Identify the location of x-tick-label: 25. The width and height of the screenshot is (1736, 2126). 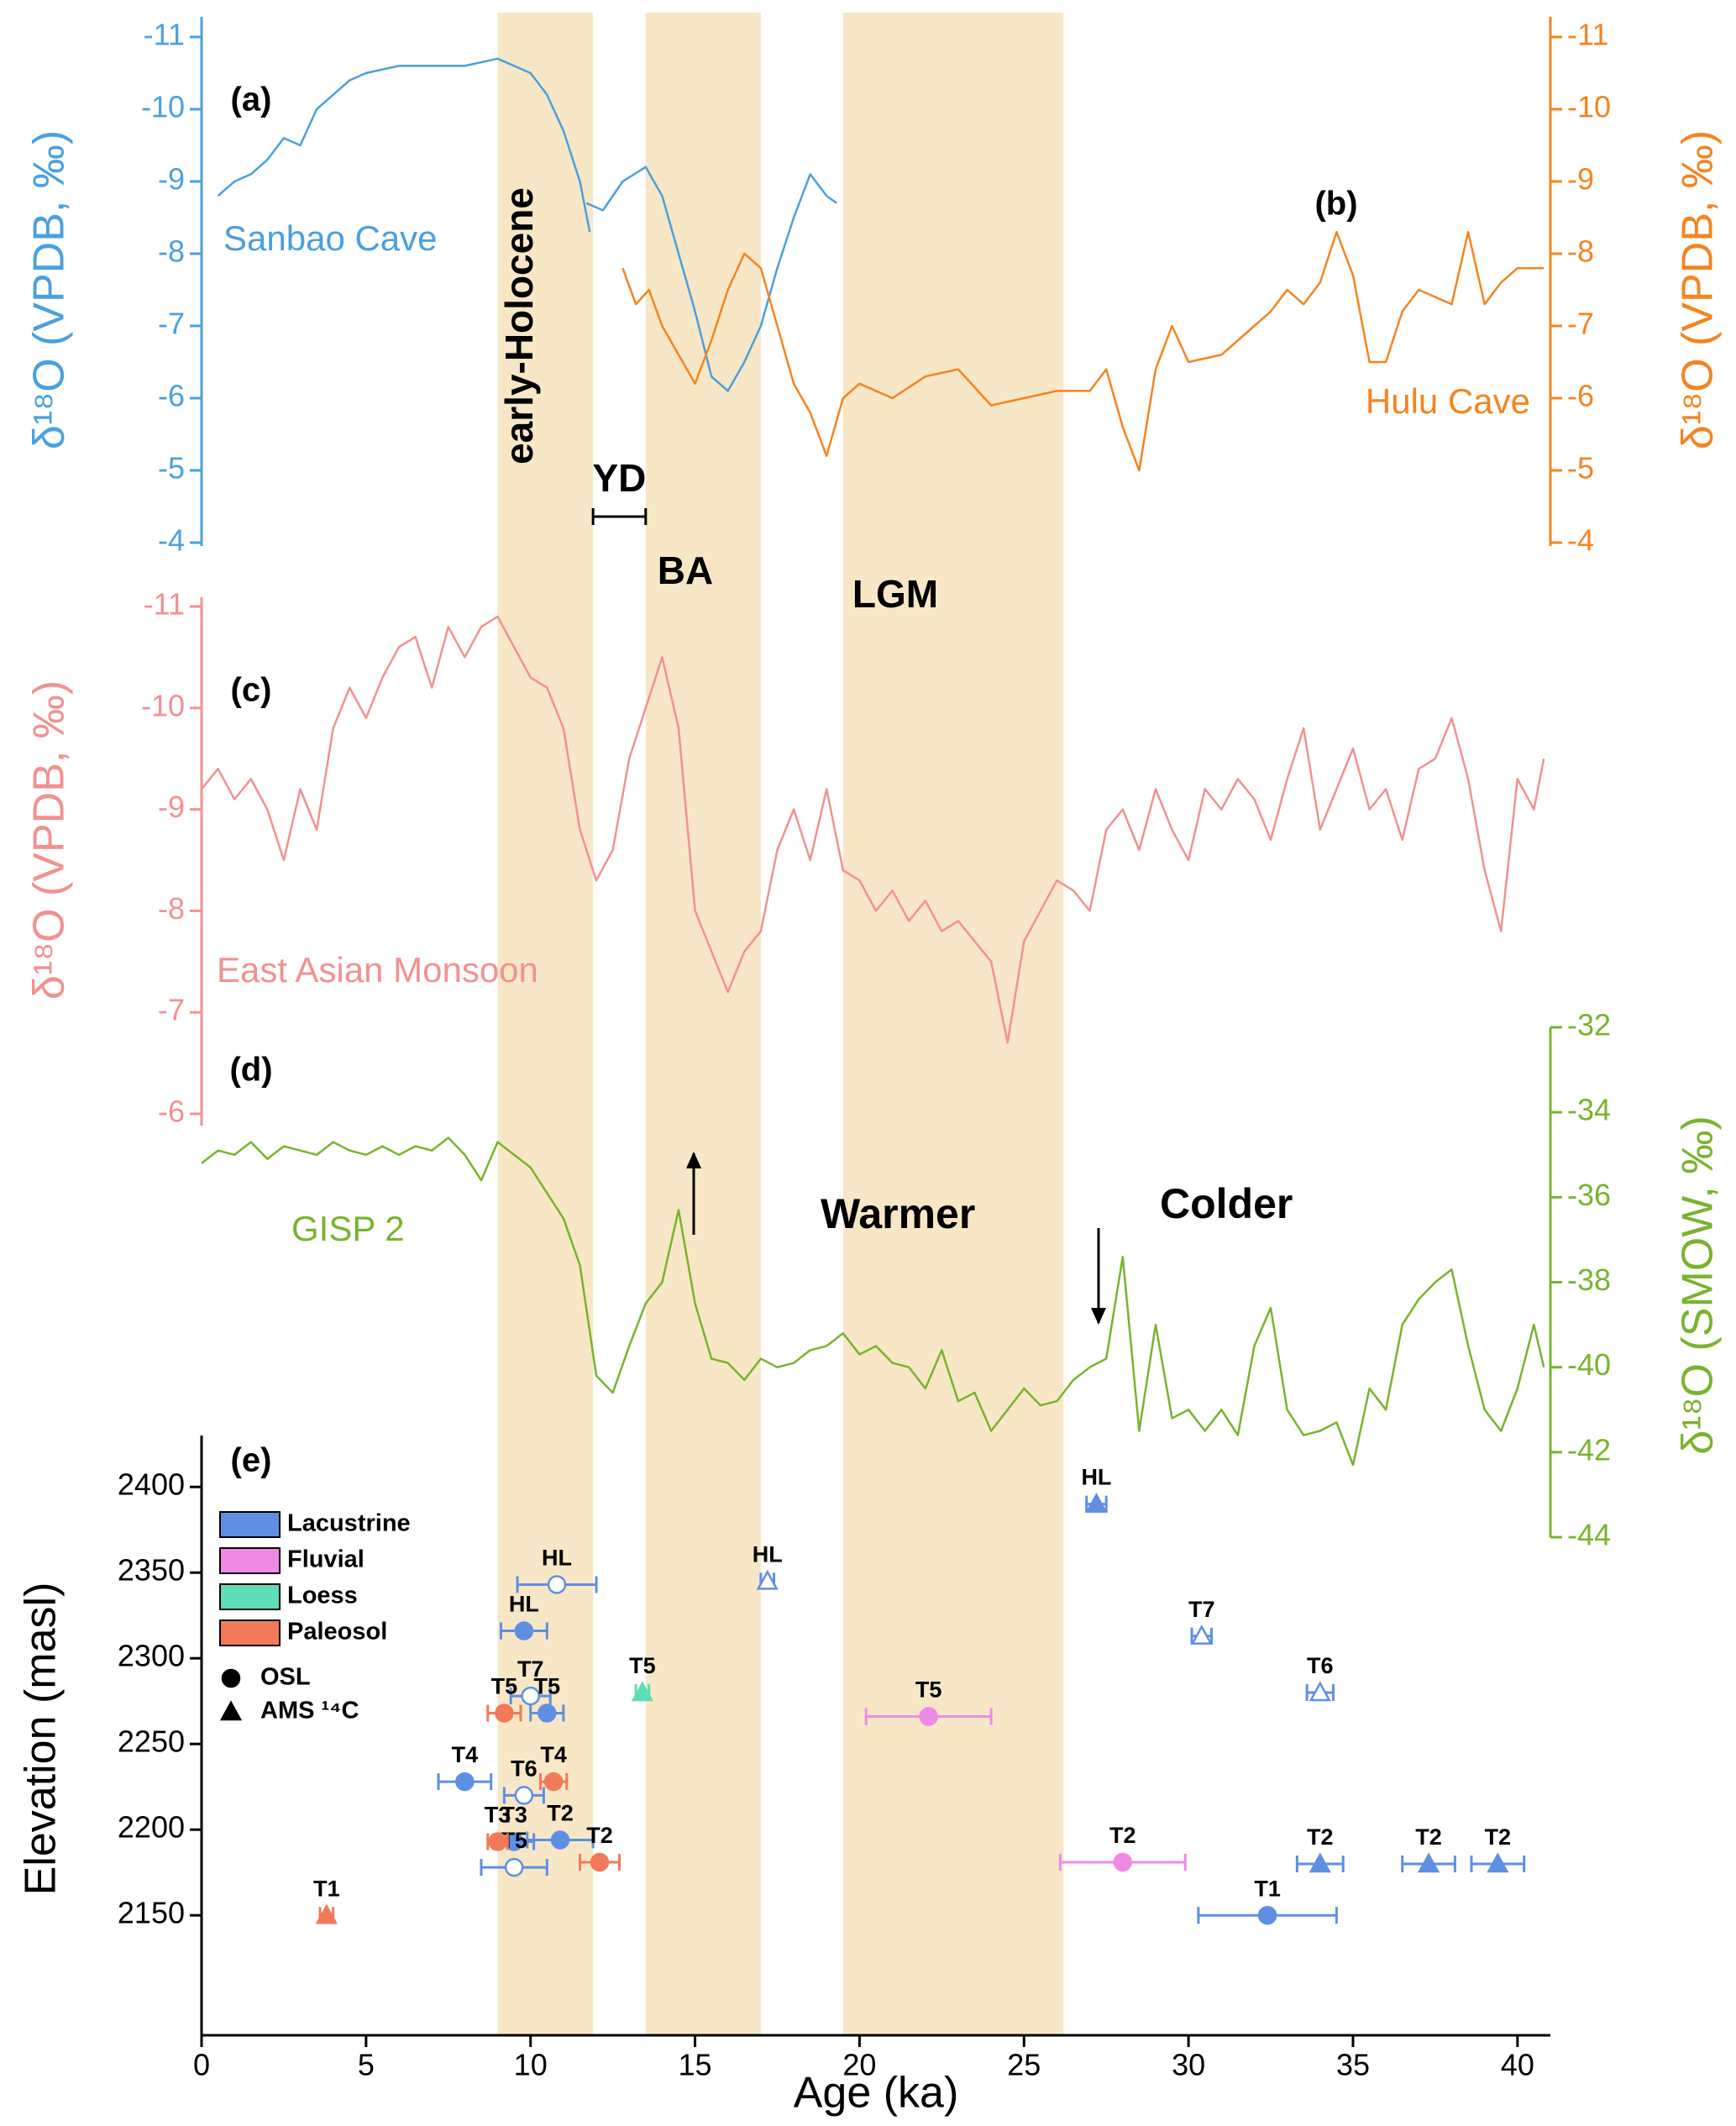
(1024, 2065).